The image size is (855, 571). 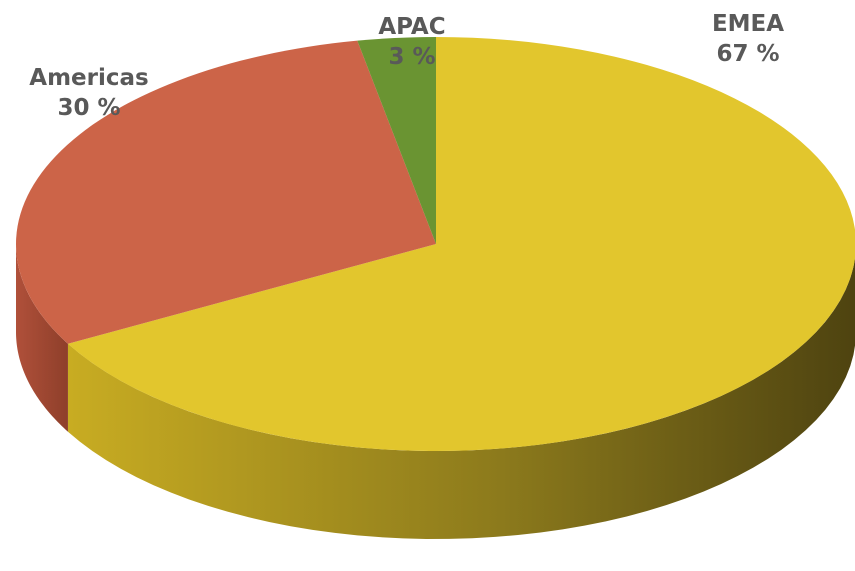 I want to click on slice-value-americas: 30 %, so click(x=88, y=108).